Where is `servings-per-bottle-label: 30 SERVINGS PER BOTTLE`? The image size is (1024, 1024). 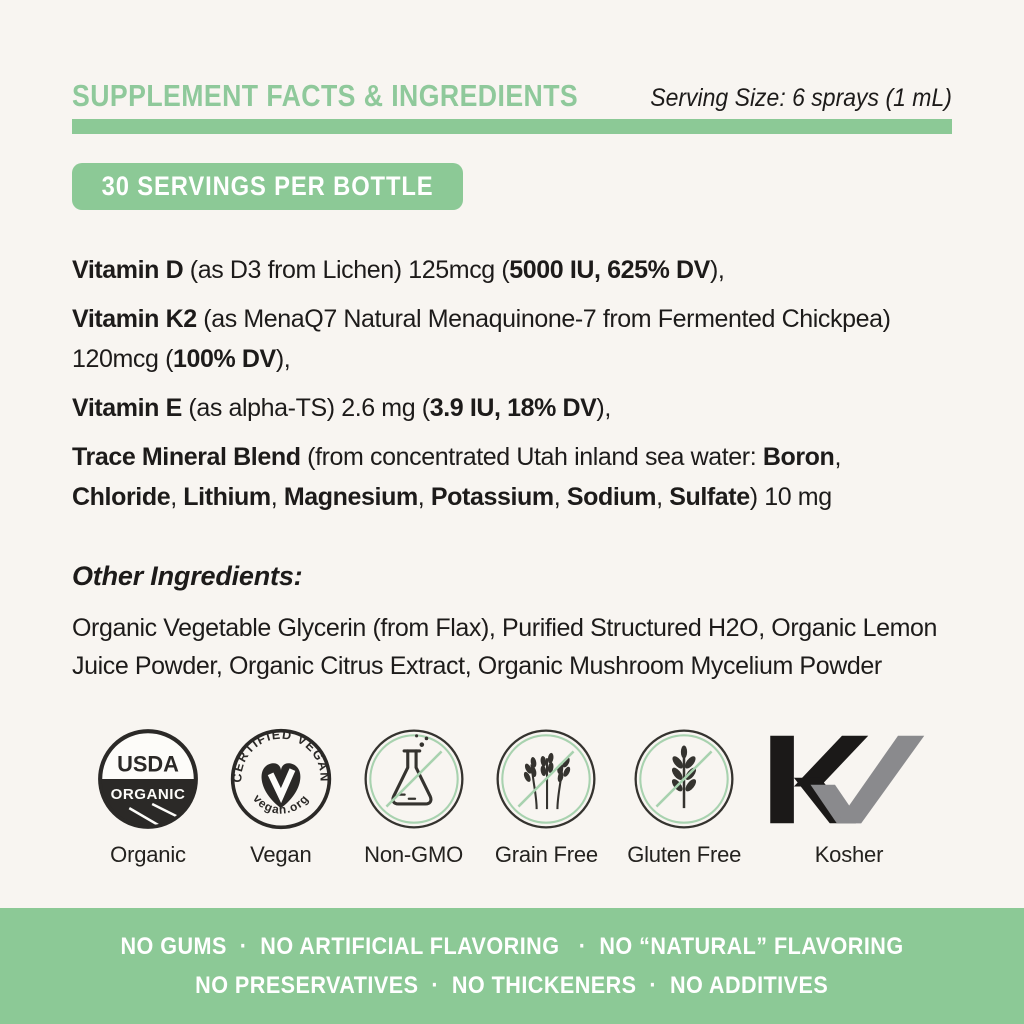 servings-per-bottle-label: 30 SERVINGS PER BOTTLE is located at coordinates (267, 186).